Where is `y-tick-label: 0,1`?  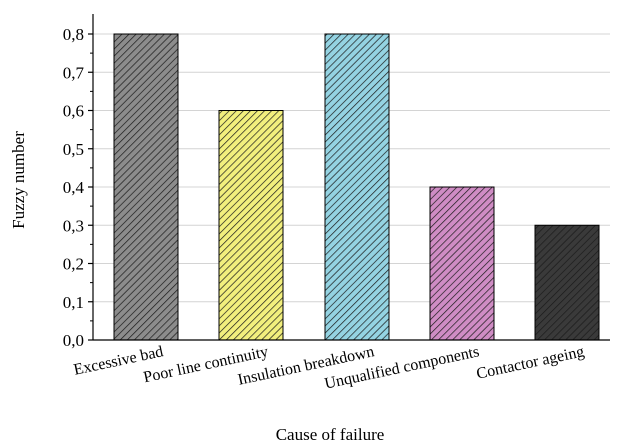
y-tick-label: 0,1 is located at coordinates (73, 302).